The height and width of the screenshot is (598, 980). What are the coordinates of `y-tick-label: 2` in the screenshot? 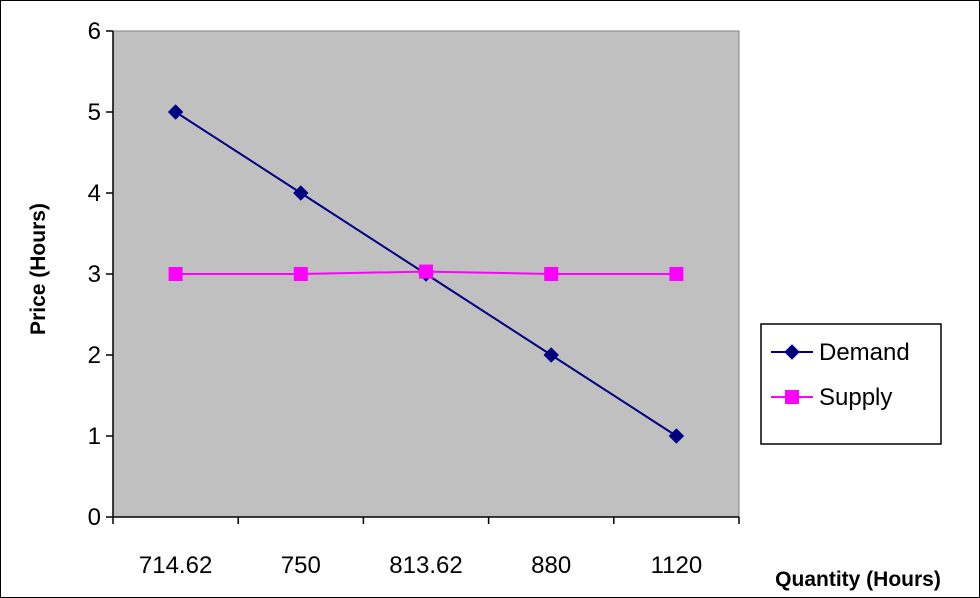 It's located at (94, 355).